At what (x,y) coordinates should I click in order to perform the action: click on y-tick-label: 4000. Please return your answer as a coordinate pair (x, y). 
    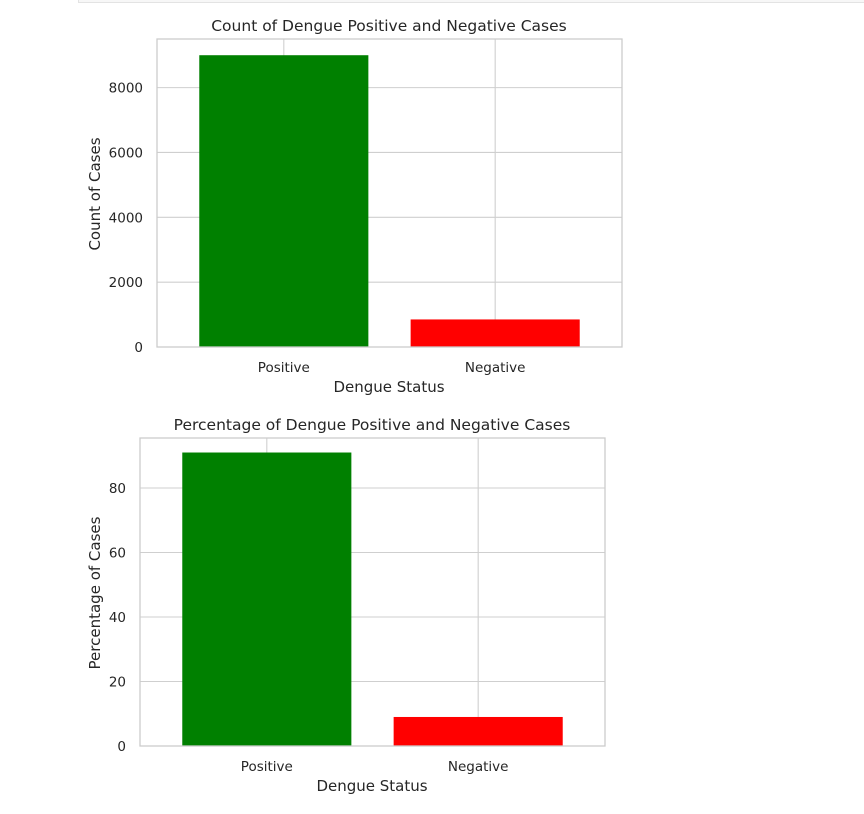
    Looking at the image, I should click on (126, 218).